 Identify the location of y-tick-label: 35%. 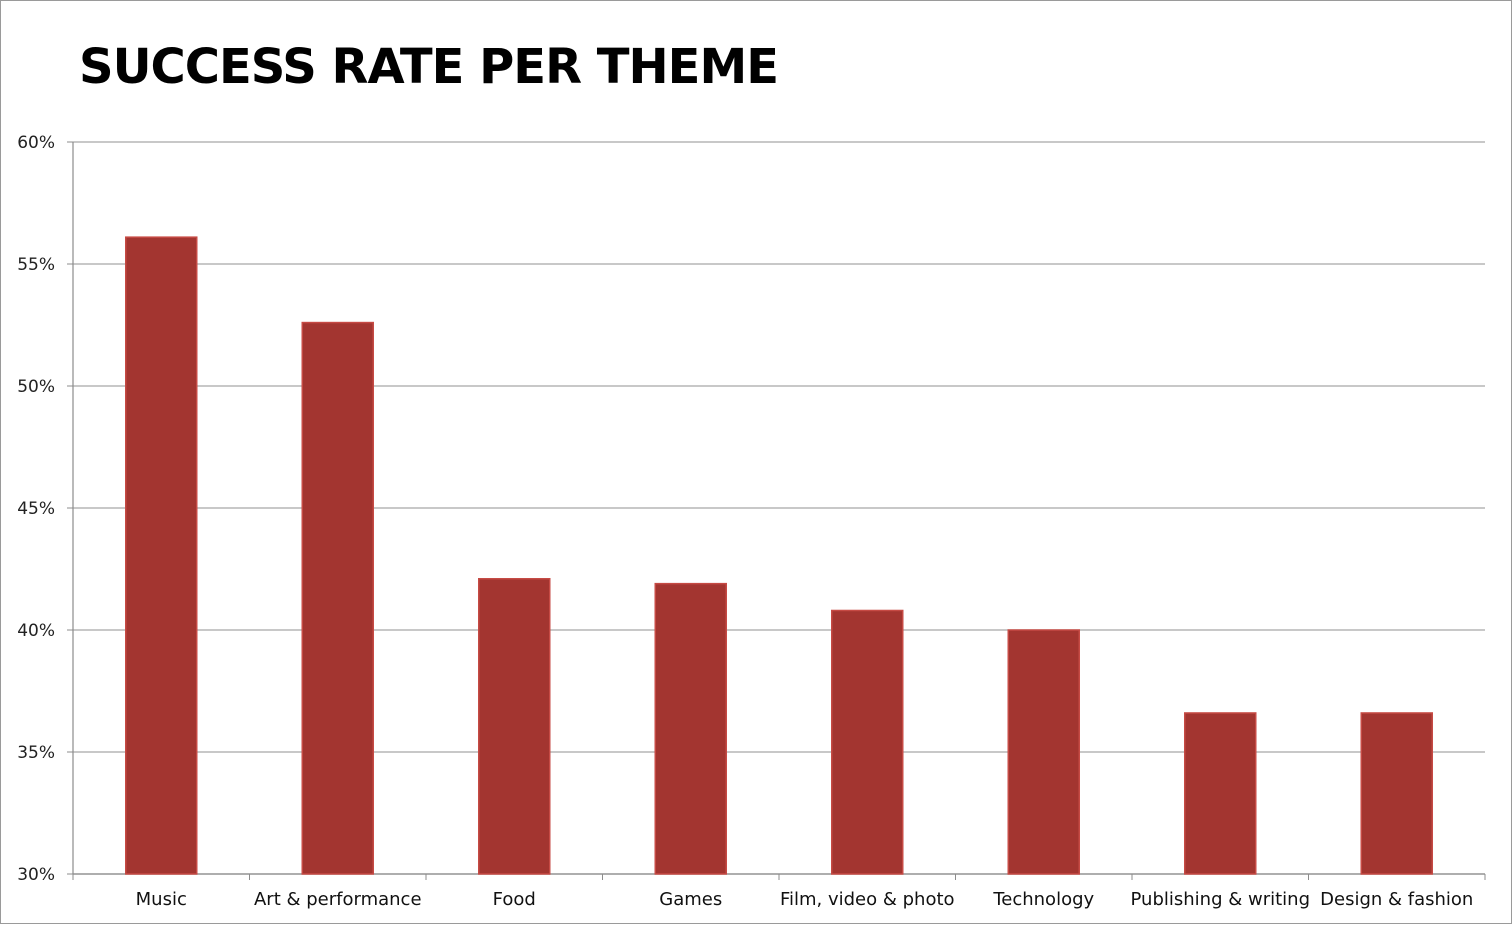
(36, 753).